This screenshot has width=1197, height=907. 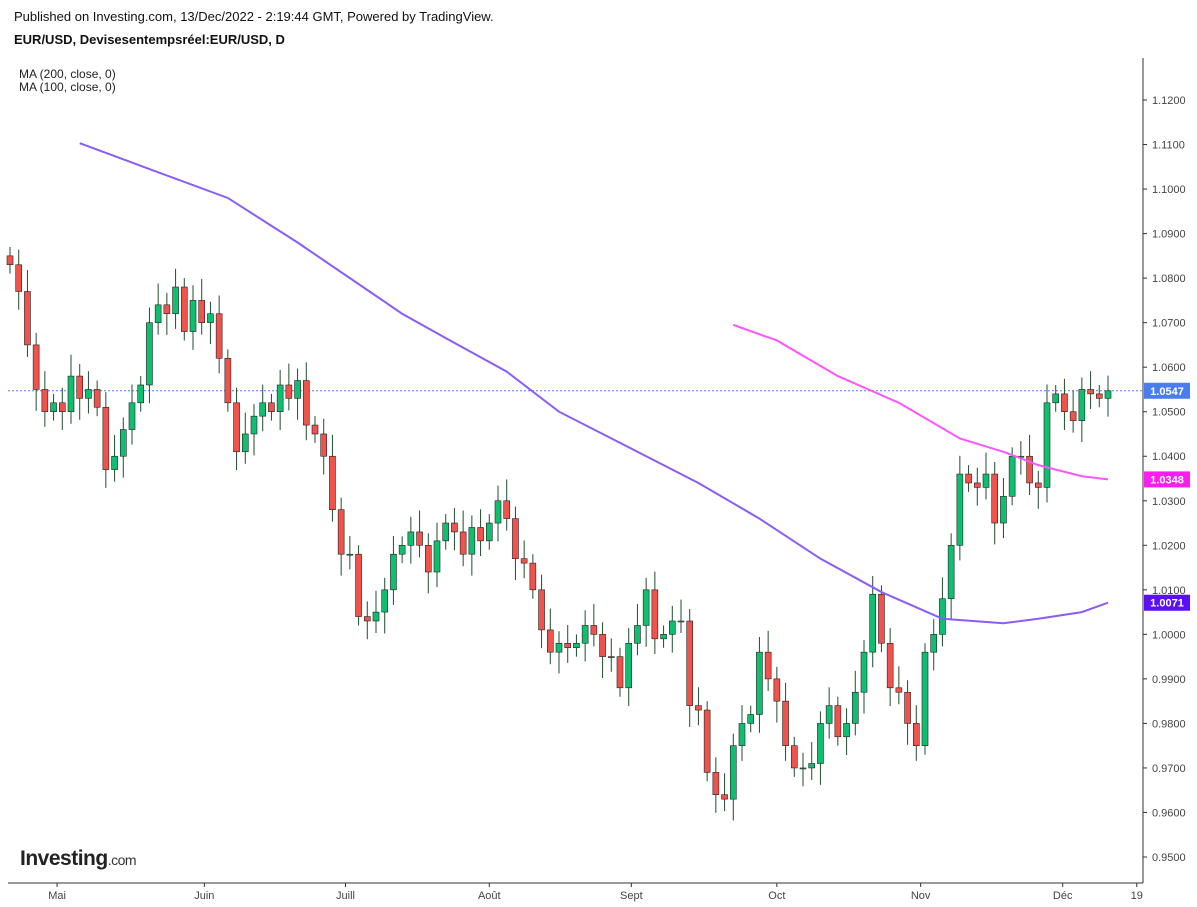 What do you see at coordinates (1169, 101) in the screenshot?
I see `y-tick-label: 1.1200` at bounding box center [1169, 101].